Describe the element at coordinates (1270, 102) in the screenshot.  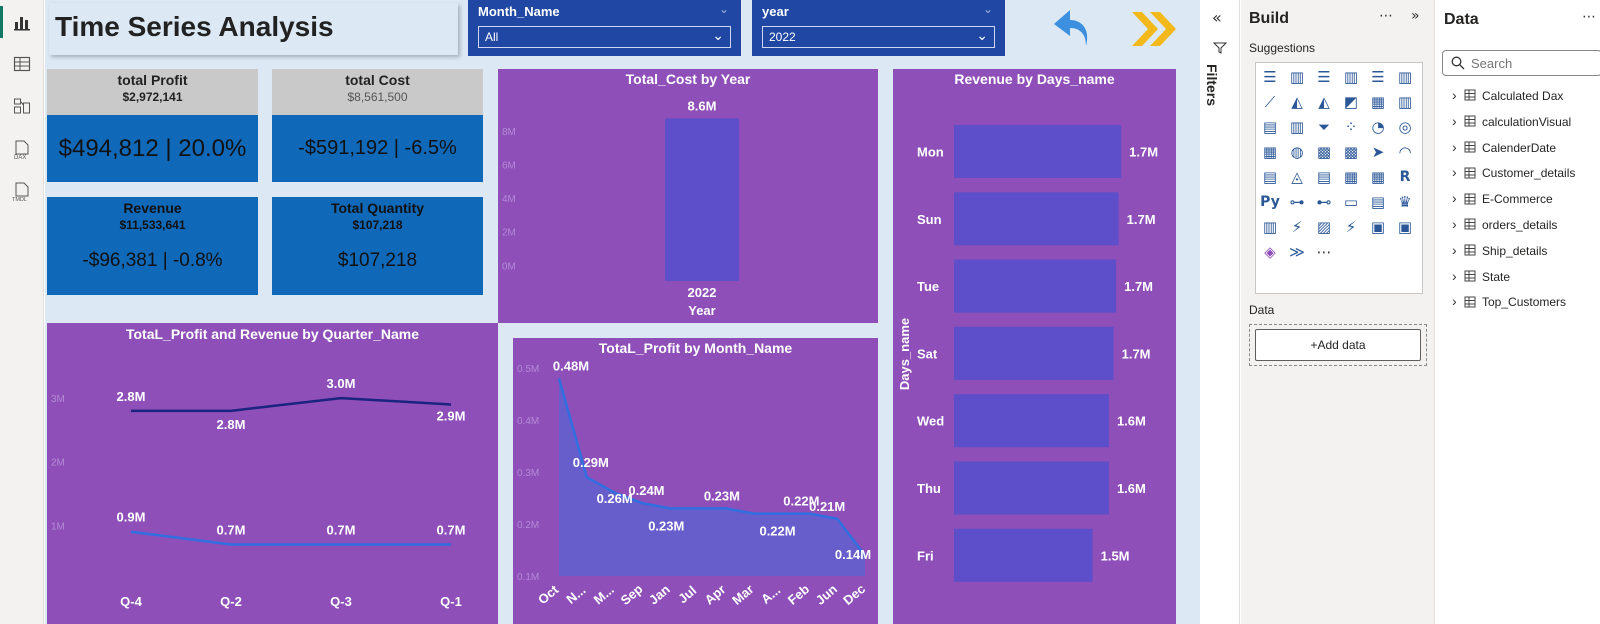
I see `visual-type-icon: ⟋` at that location.